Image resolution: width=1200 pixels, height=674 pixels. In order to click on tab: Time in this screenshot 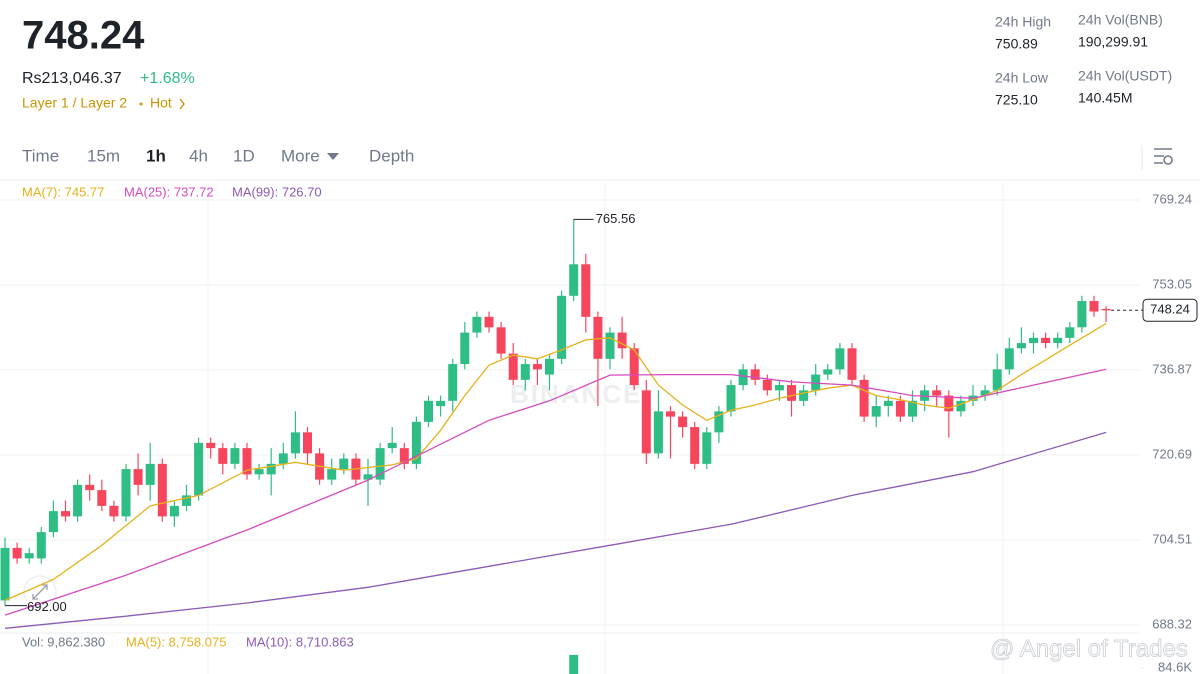, I will do `click(40, 155)`.